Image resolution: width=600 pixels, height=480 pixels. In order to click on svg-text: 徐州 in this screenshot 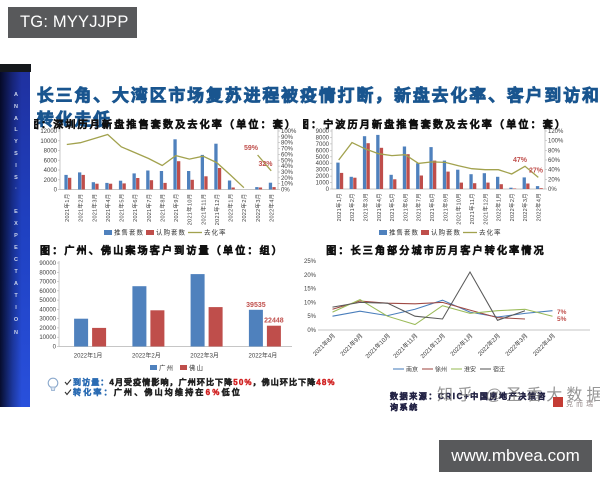, I will do `click(441, 370)`.